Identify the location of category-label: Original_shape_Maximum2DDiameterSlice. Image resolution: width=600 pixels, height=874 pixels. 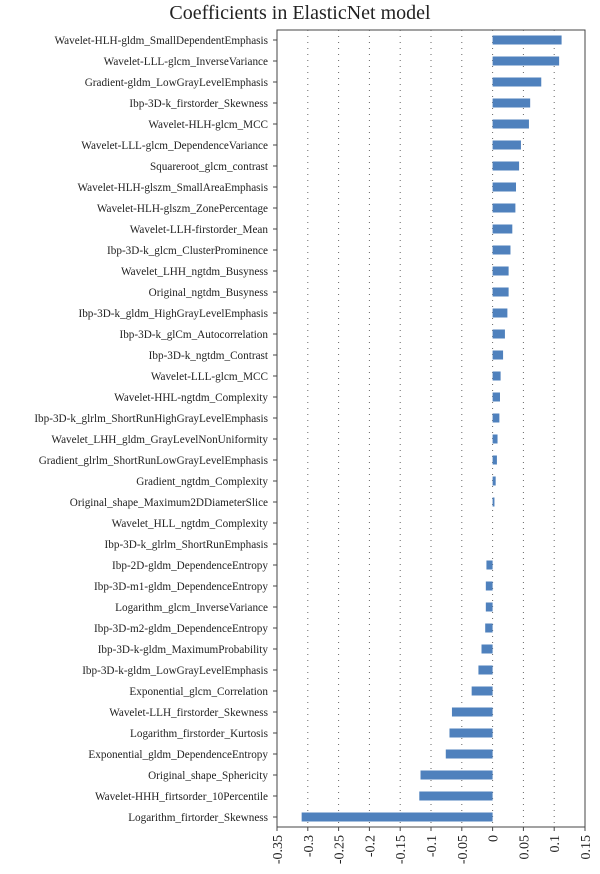
(169, 503).